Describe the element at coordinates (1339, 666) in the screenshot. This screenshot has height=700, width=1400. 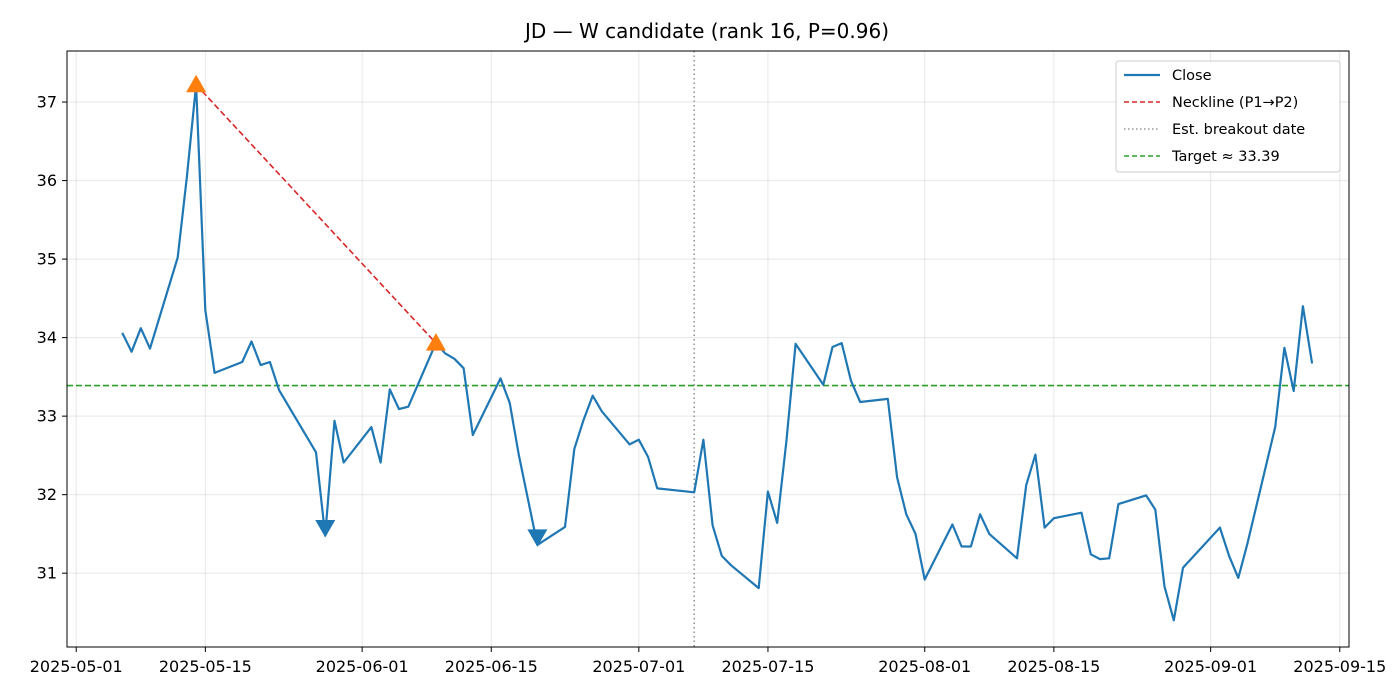
I see `x-tick-label: 2025-09-15` at that location.